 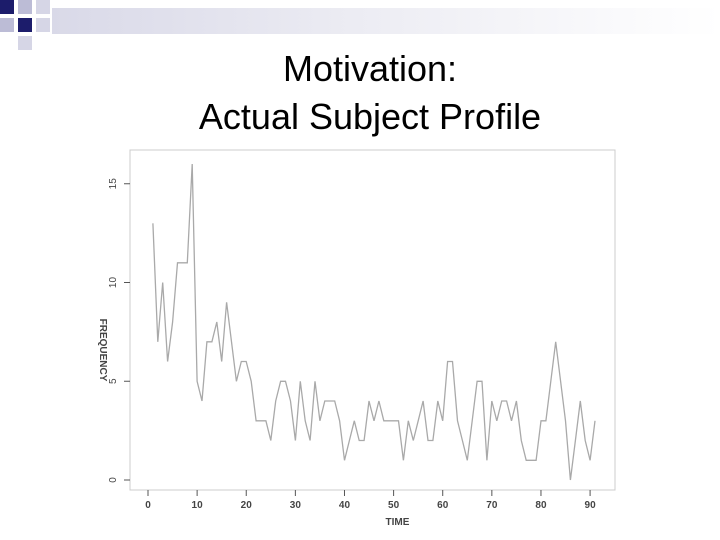 I want to click on y-tick-label: 15, so click(x=113, y=184).